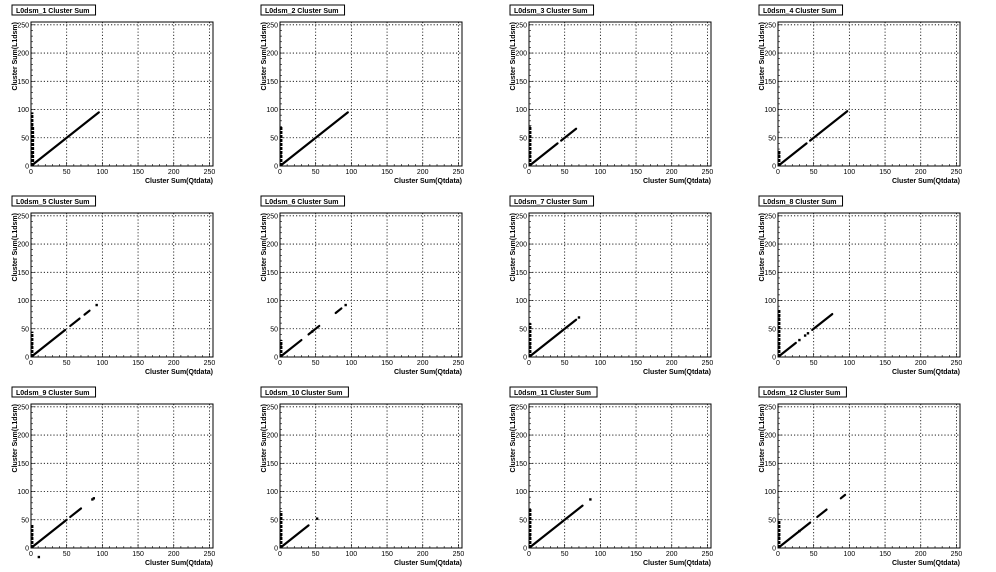  I want to click on plot-title: L0dsm_5 Cluster Sum, so click(53, 202).